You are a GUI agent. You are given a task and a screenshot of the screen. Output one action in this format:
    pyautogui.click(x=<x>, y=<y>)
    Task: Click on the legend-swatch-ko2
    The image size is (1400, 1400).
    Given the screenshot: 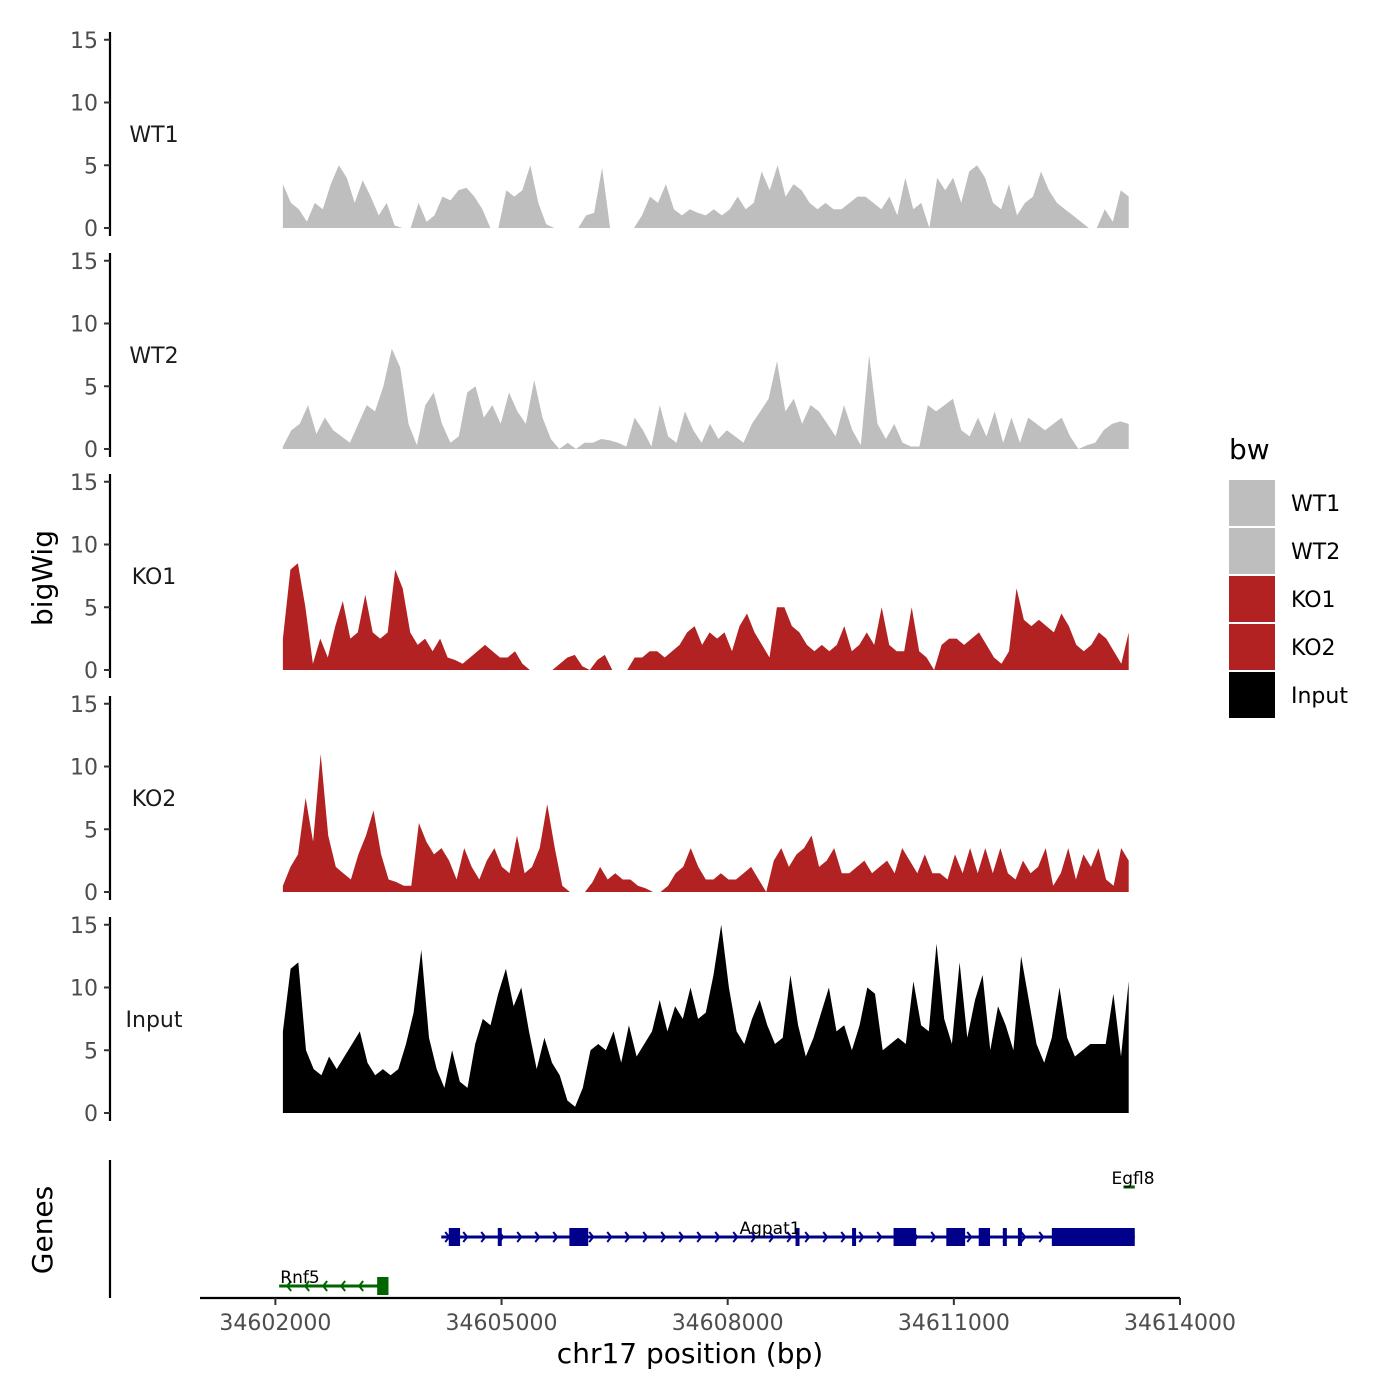 What is the action you would take?
    pyautogui.click(x=1252, y=647)
    